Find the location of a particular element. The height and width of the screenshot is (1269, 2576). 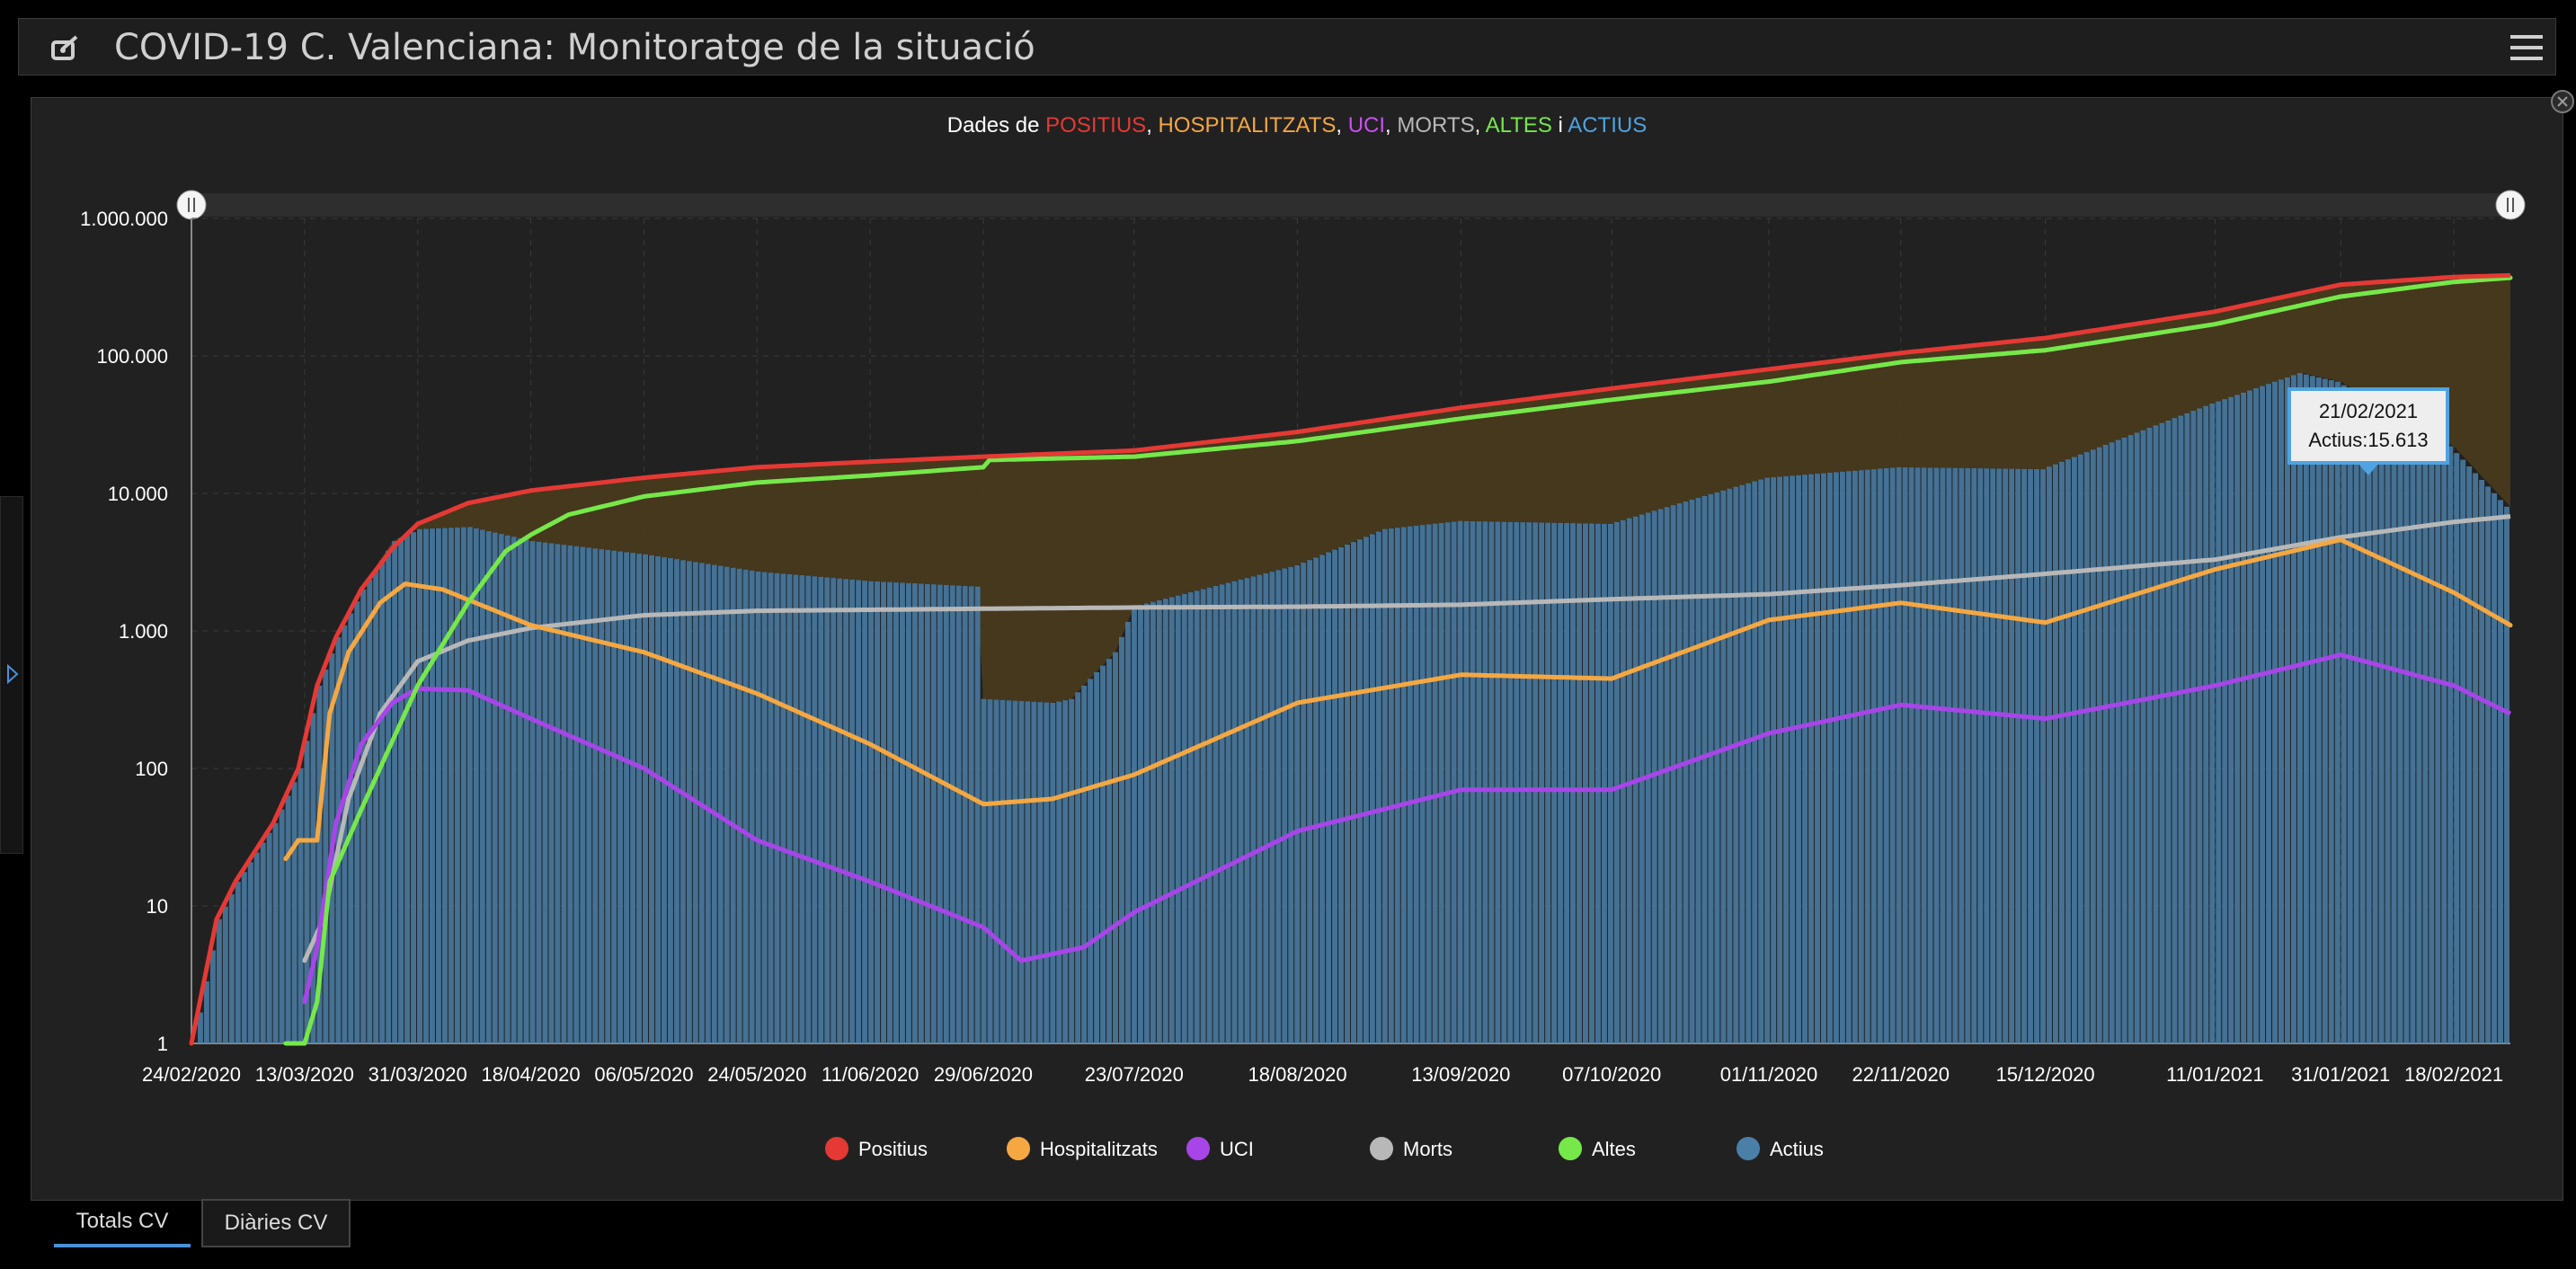

side-panel-toggle is located at coordinates (11, 675).